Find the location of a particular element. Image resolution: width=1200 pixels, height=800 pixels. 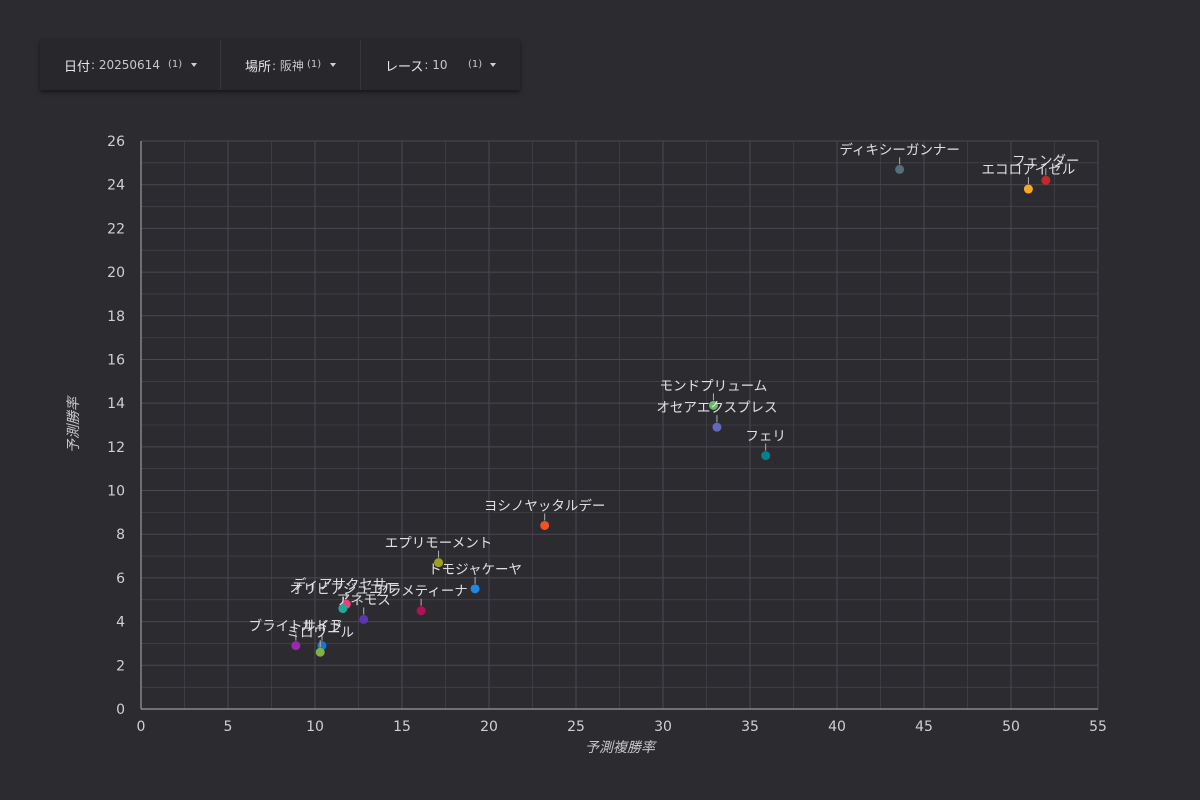

data-point: ディキシーガンナー is located at coordinates (899, 157).